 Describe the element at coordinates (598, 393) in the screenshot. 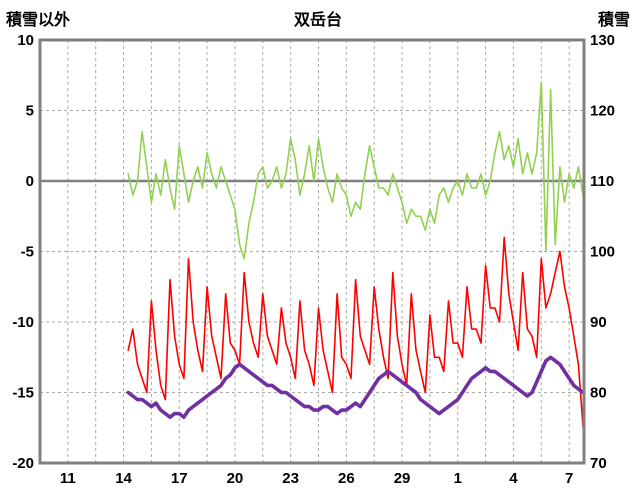

I see `y-right-tick-label: 80` at that location.